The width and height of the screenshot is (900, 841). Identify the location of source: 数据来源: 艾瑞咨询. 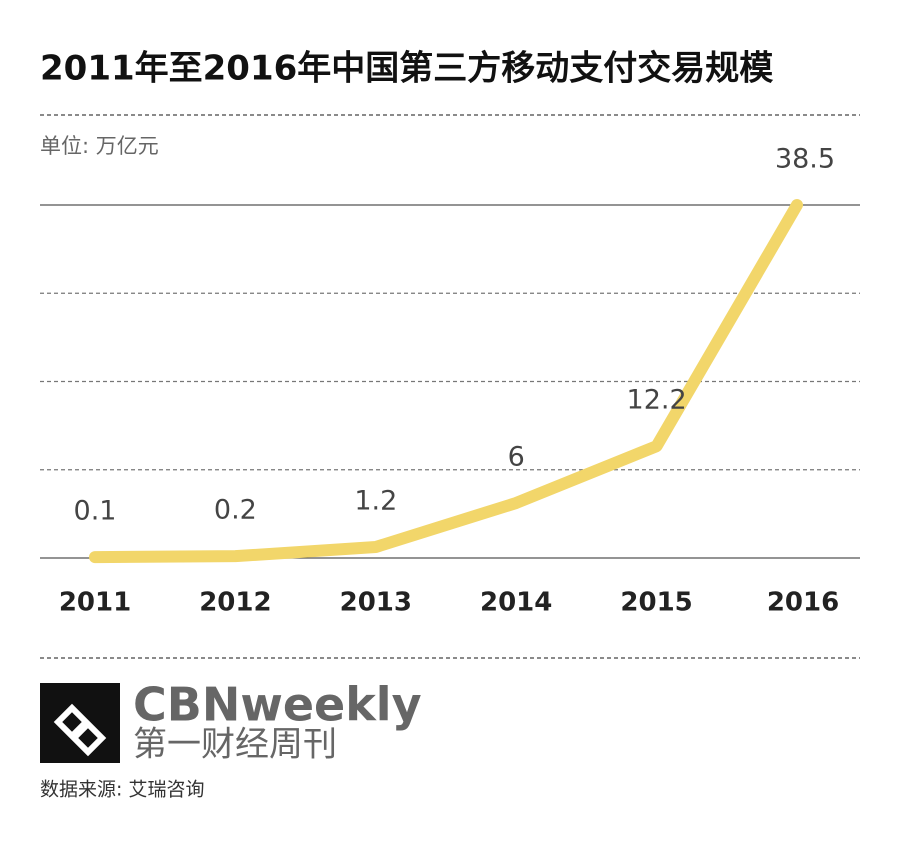
(122, 790).